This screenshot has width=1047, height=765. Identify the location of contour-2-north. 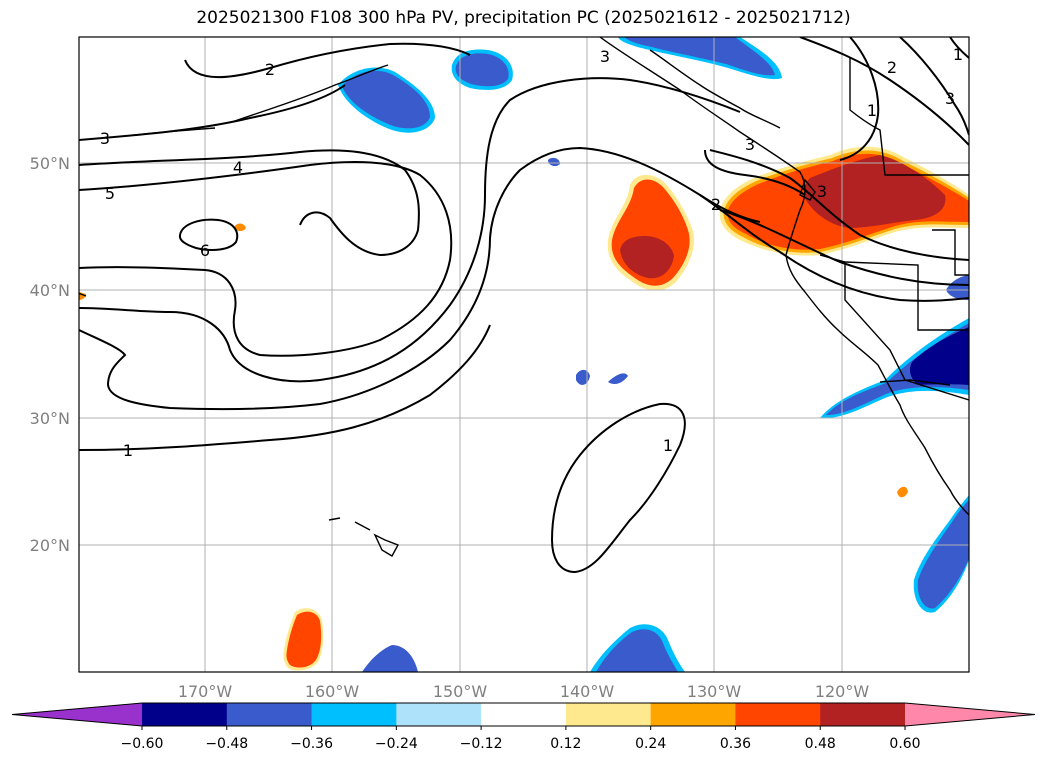
(327, 60).